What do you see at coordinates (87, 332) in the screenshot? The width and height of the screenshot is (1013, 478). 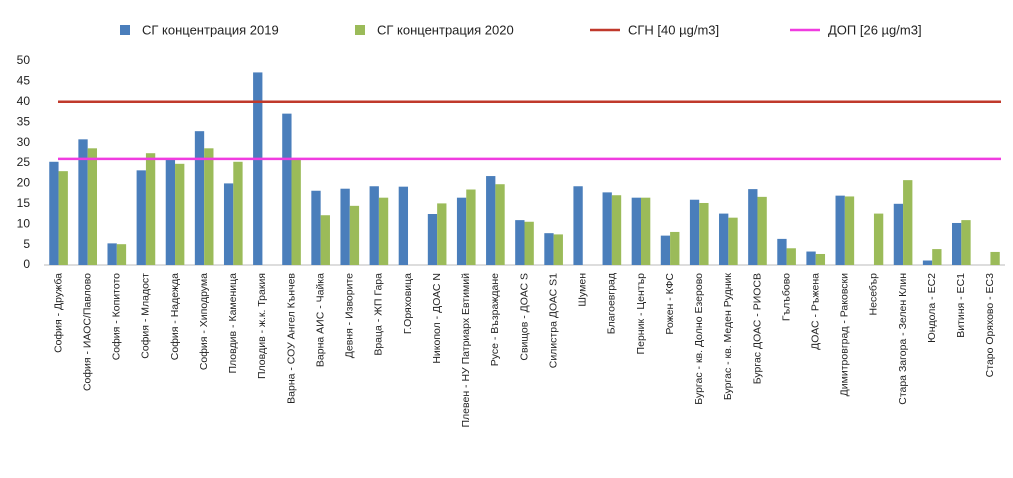 I see `x-tick-label: София - ИАОС/Павлово` at bounding box center [87, 332].